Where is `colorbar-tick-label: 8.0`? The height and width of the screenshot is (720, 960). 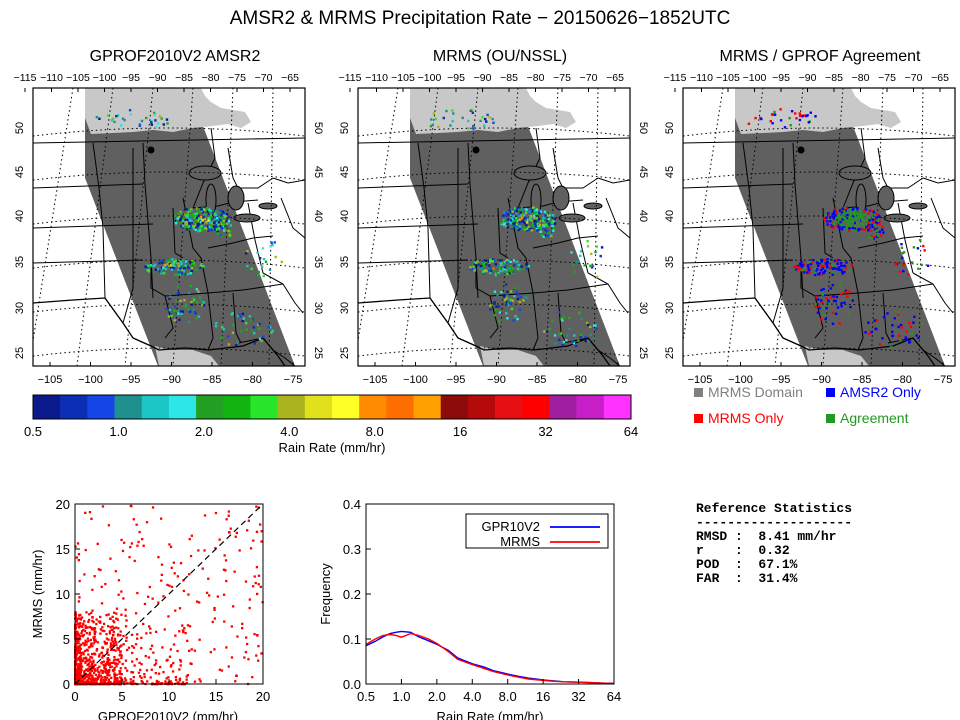 colorbar-tick-label: 8.0 is located at coordinates (375, 431).